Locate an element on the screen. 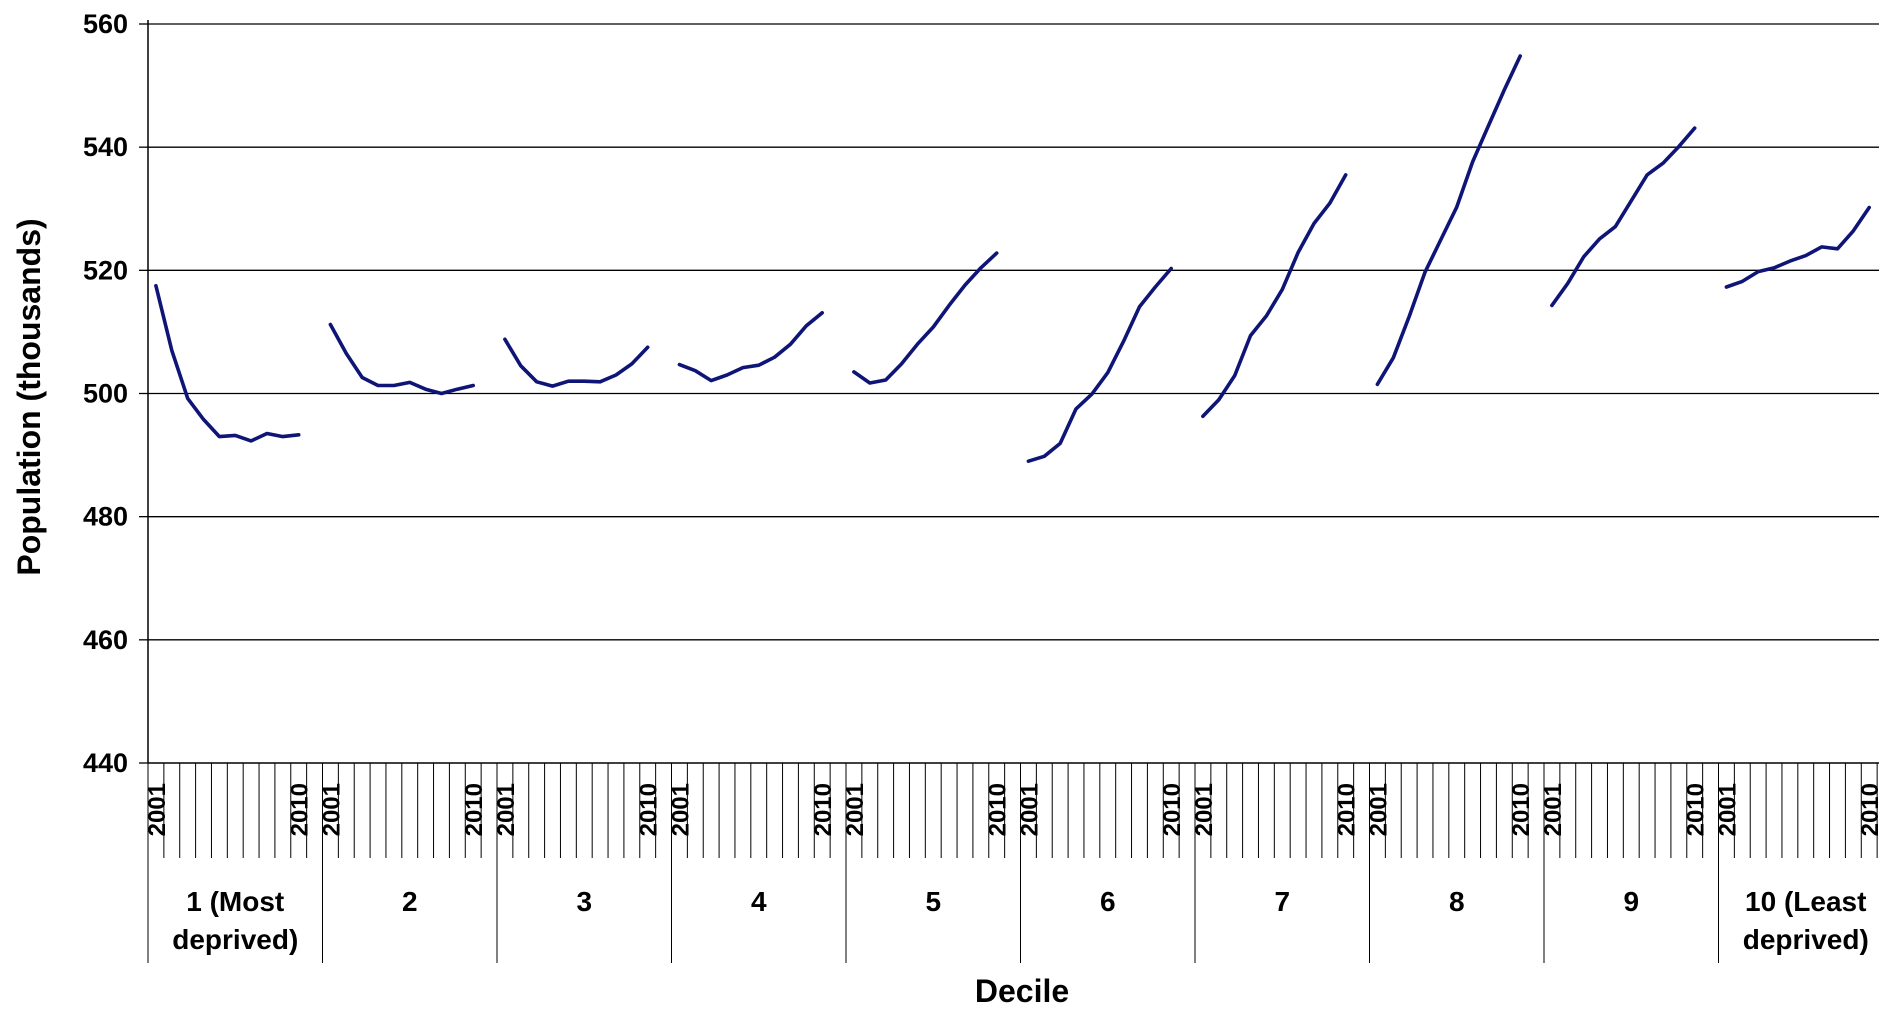 The height and width of the screenshot is (1019, 1879). y-tick-label: 540 is located at coordinates (105, 147).